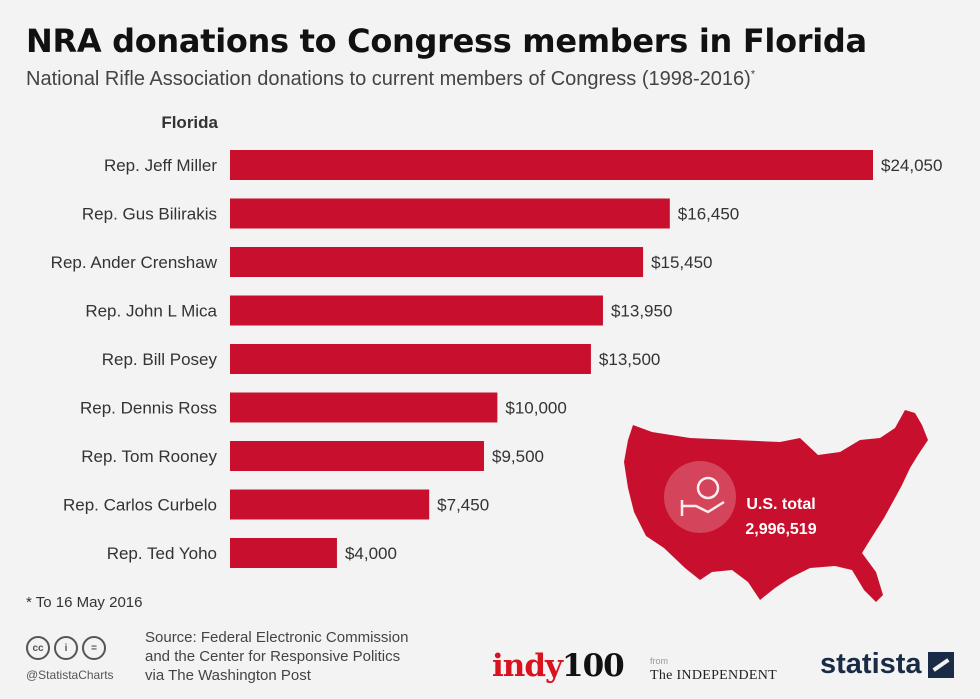 This screenshot has width=980, height=699. Describe the element at coordinates (871, 664) in the screenshot. I see `statista-logo-text: statista` at that location.